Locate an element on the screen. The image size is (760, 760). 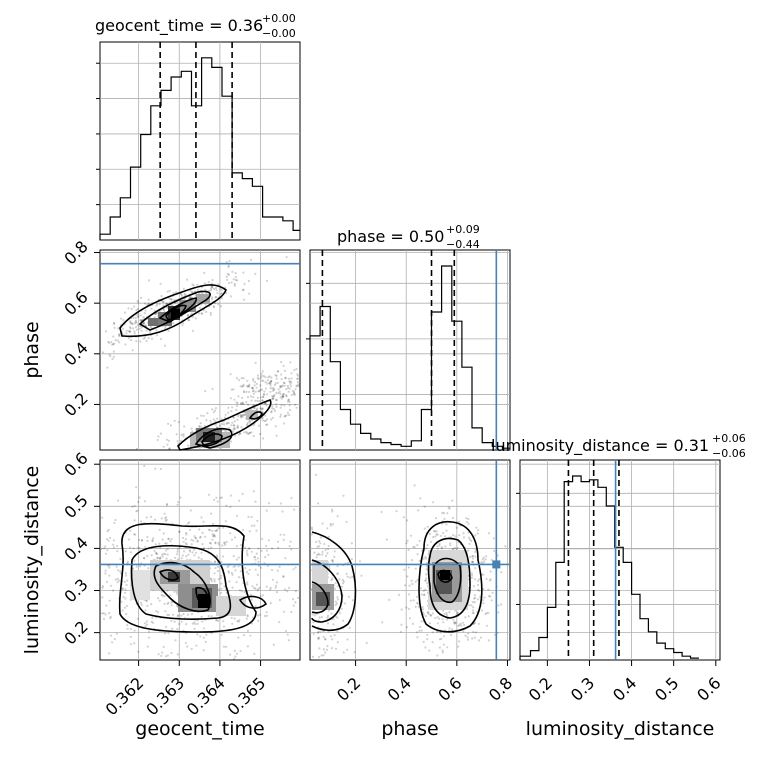
title-luminosity-distance: luminosity_distance = 0.31 +0.06 −0.06 is located at coordinates (618, 446).